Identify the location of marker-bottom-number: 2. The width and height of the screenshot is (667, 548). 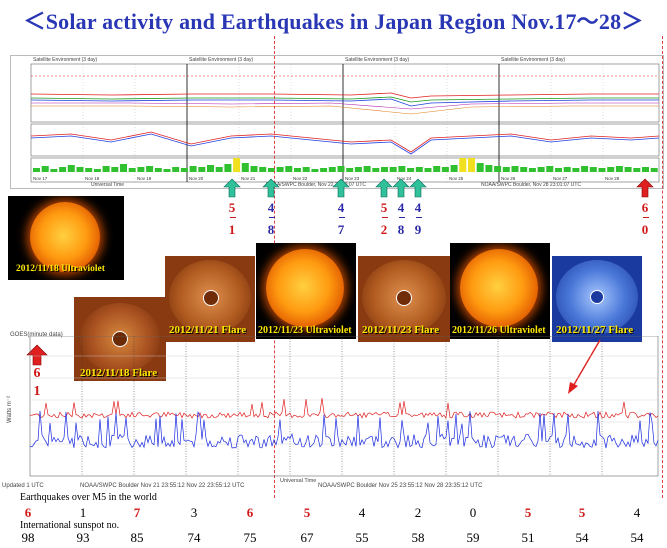
(384, 229).